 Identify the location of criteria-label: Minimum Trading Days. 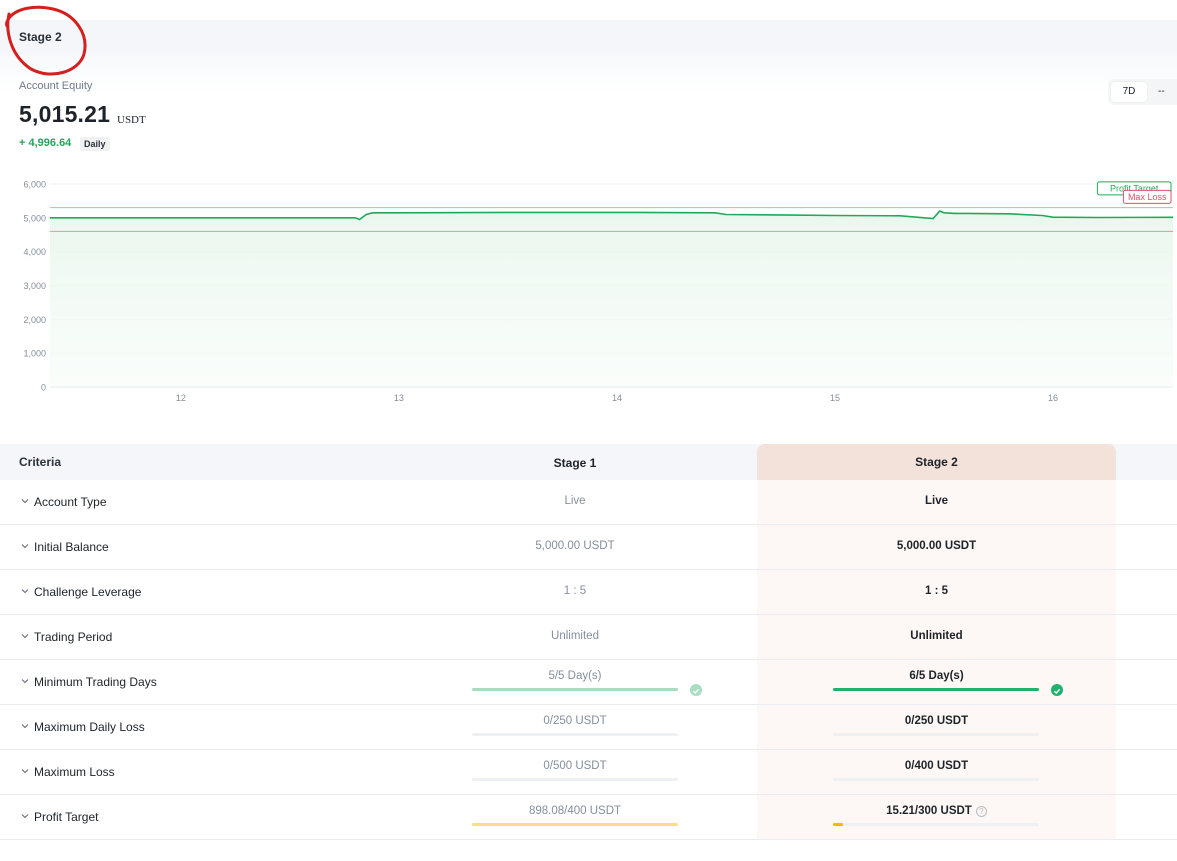
(95, 682).